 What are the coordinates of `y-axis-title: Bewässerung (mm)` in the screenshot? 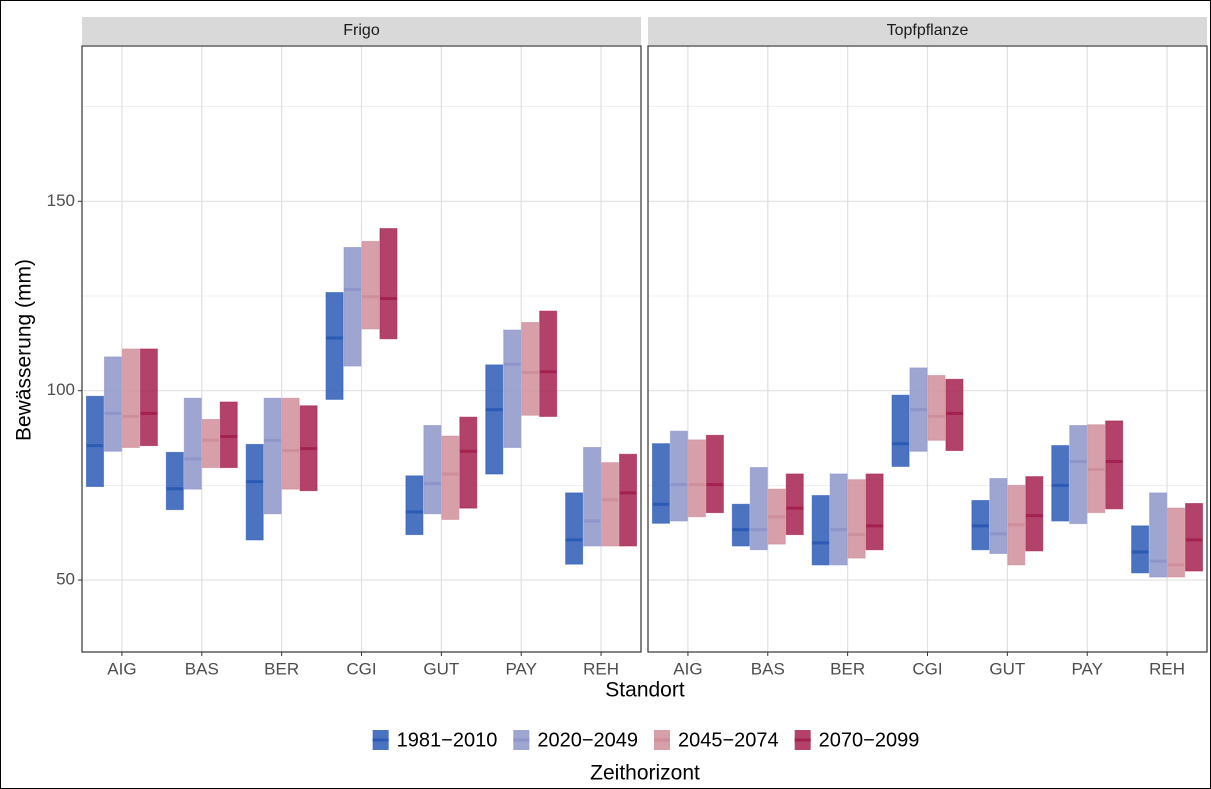 It's located at (24, 350).